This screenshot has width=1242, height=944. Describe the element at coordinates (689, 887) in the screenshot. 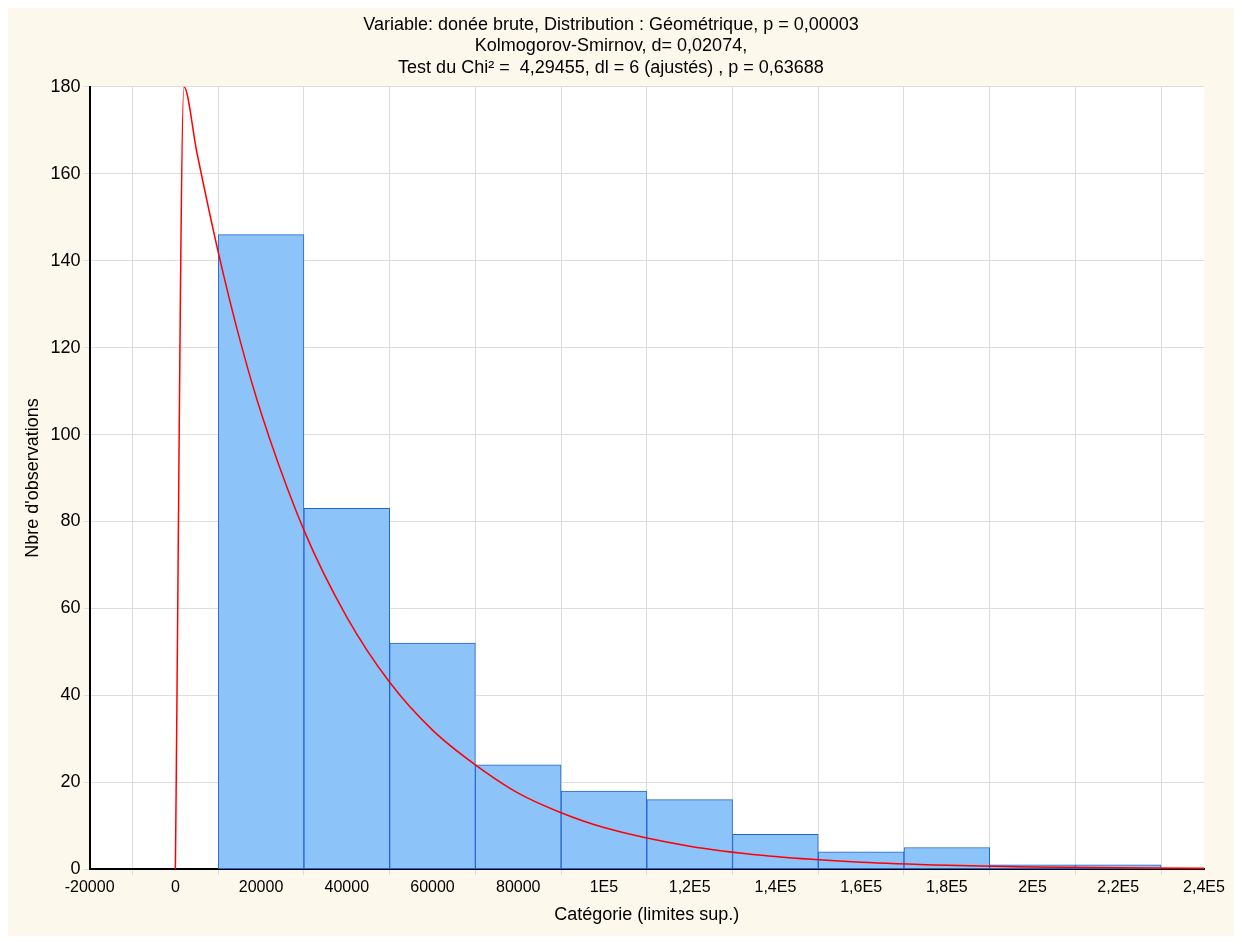

I see `x-tick-label: 1,2E5` at that location.